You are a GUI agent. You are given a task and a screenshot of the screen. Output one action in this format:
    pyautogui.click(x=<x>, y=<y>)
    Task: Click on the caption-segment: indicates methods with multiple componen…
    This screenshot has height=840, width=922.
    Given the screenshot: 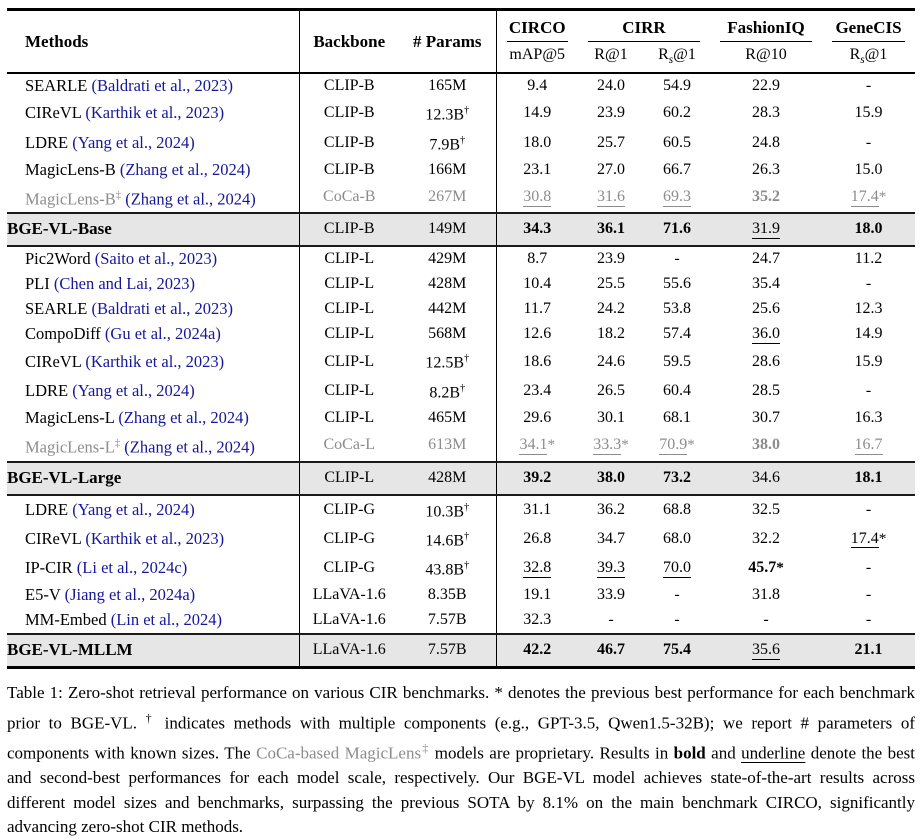 What is the action you would take?
    pyautogui.click(x=461, y=738)
    